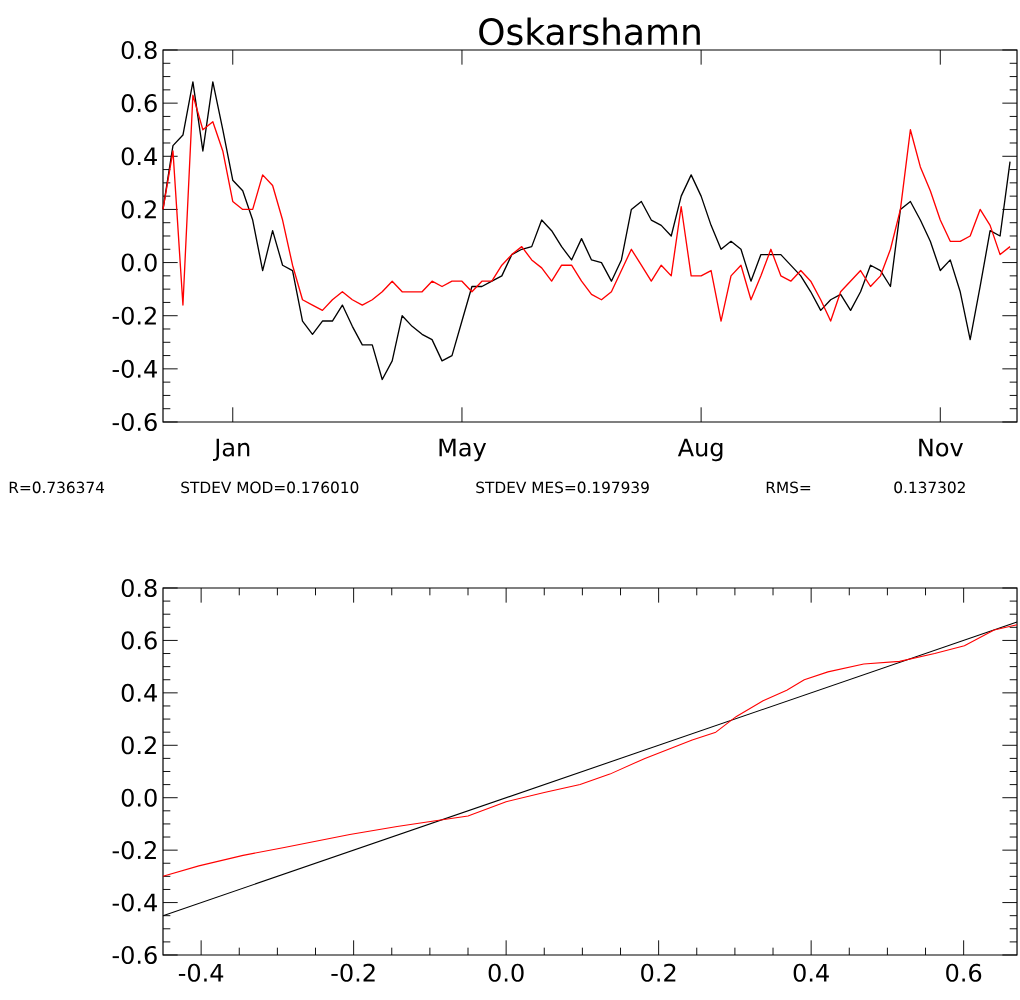 The width and height of the screenshot is (1020, 1000). I want to click on x-tick-label: 0.6, so click(964, 972).